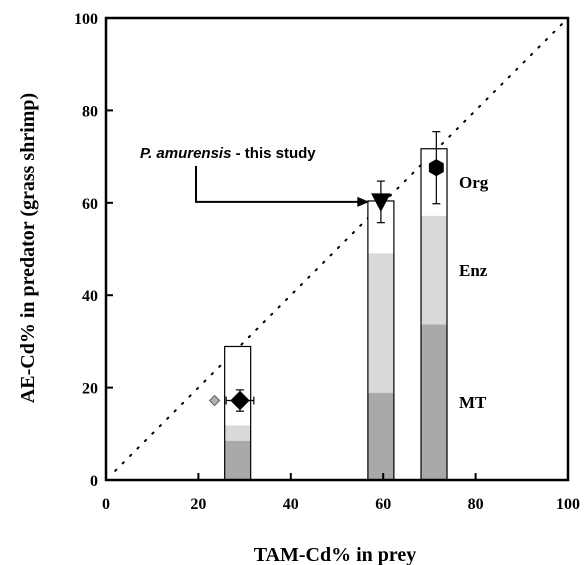 The width and height of the screenshot is (585, 565). I want to click on annotation-arrow-line, so click(277, 184).